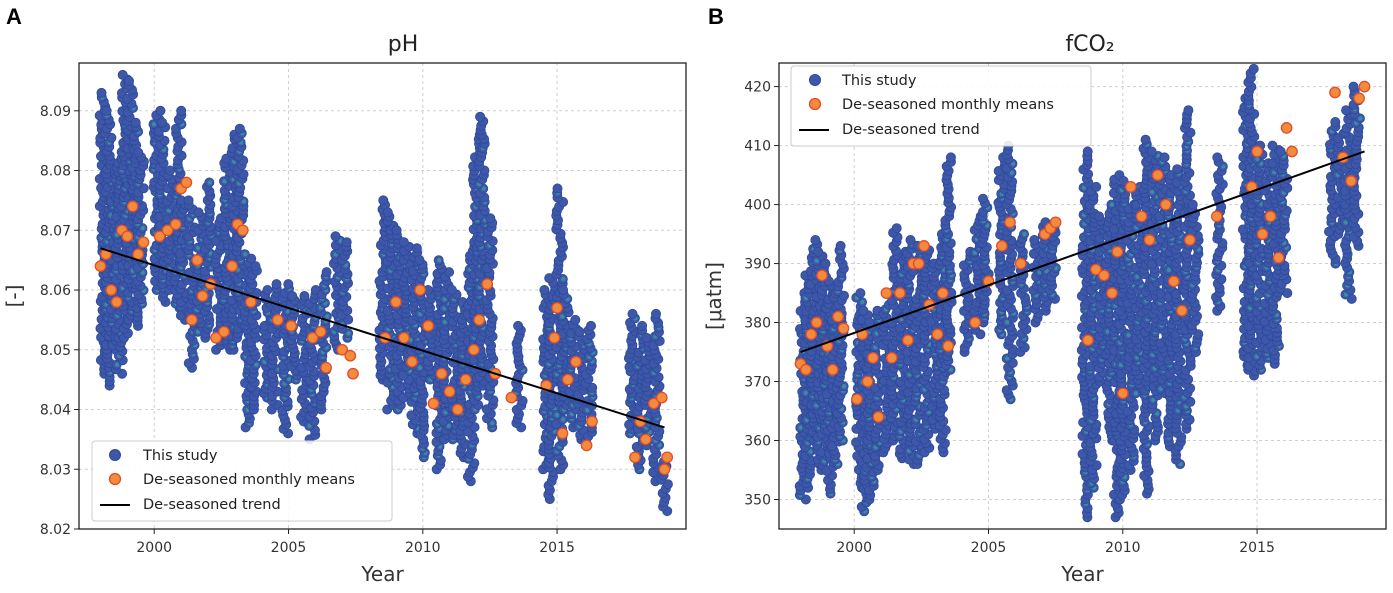 This screenshot has height=593, width=1393. I want to click on x-tick-label: 2015, so click(1257, 548).